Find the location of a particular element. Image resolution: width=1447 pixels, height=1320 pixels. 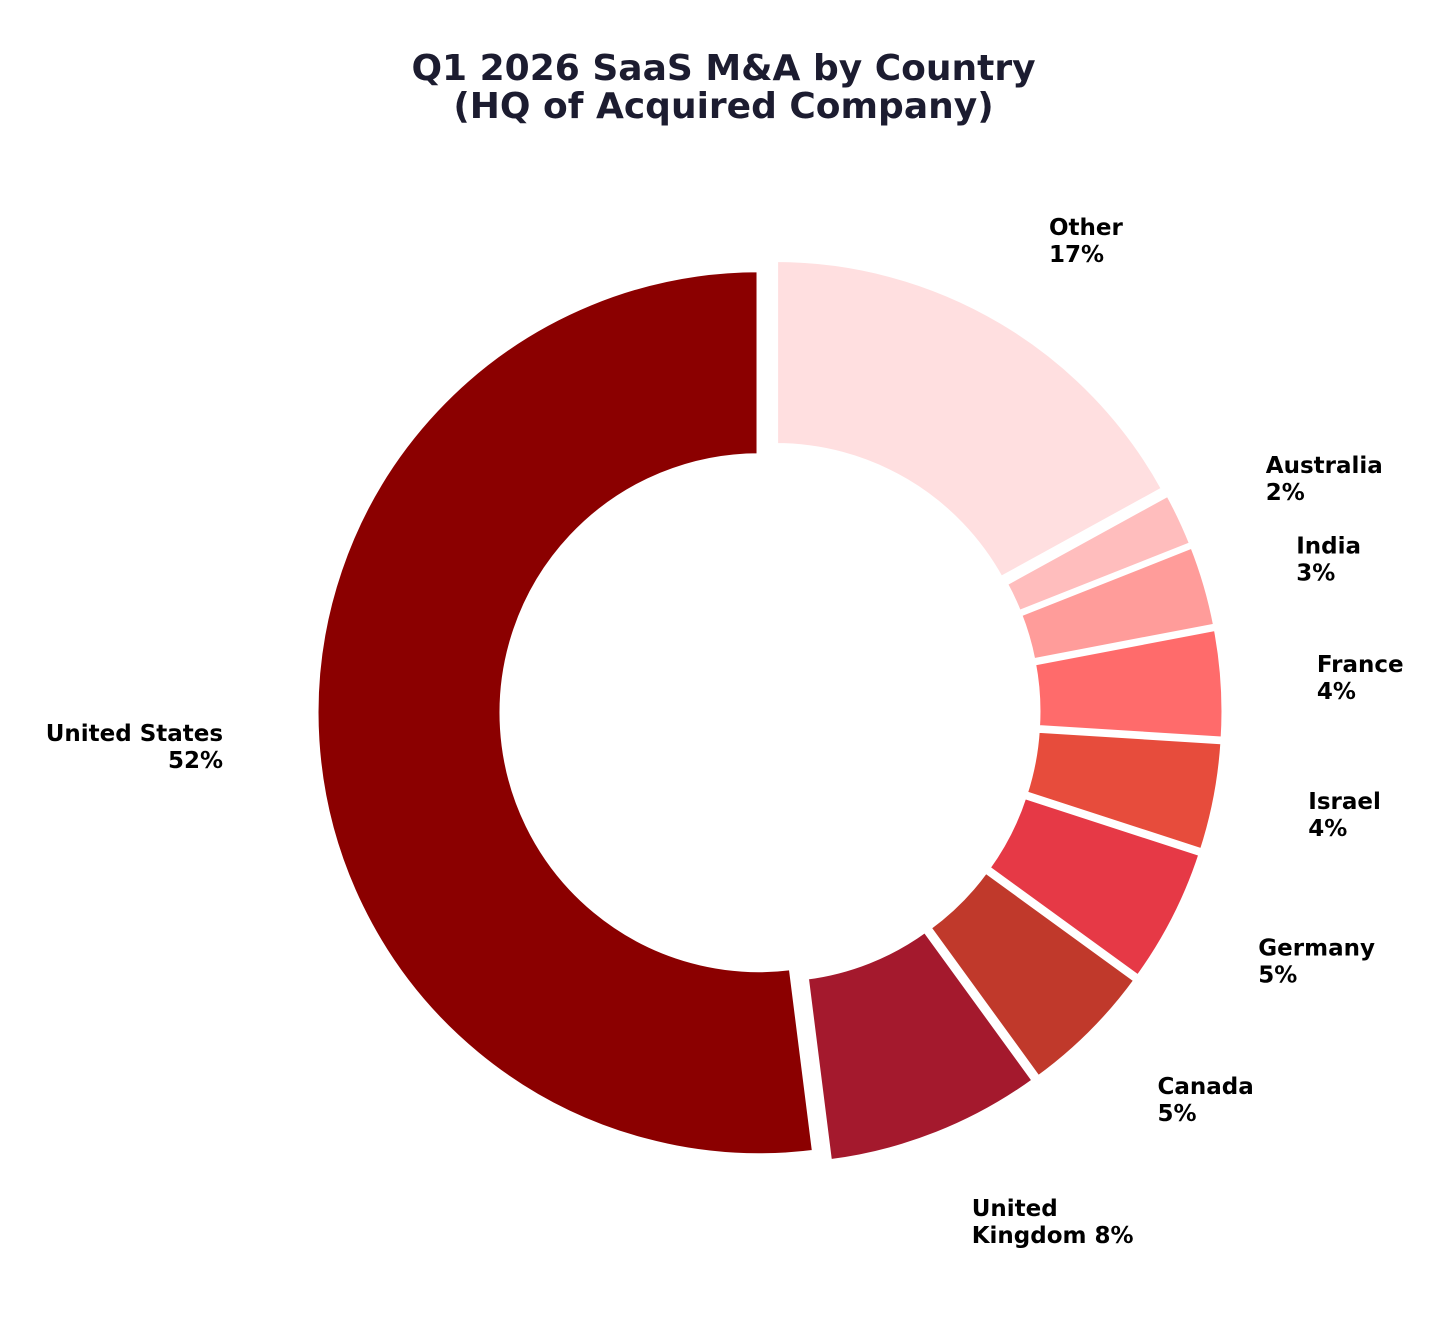

slice-label-israel: Israel 4% is located at coordinates (1344, 815).